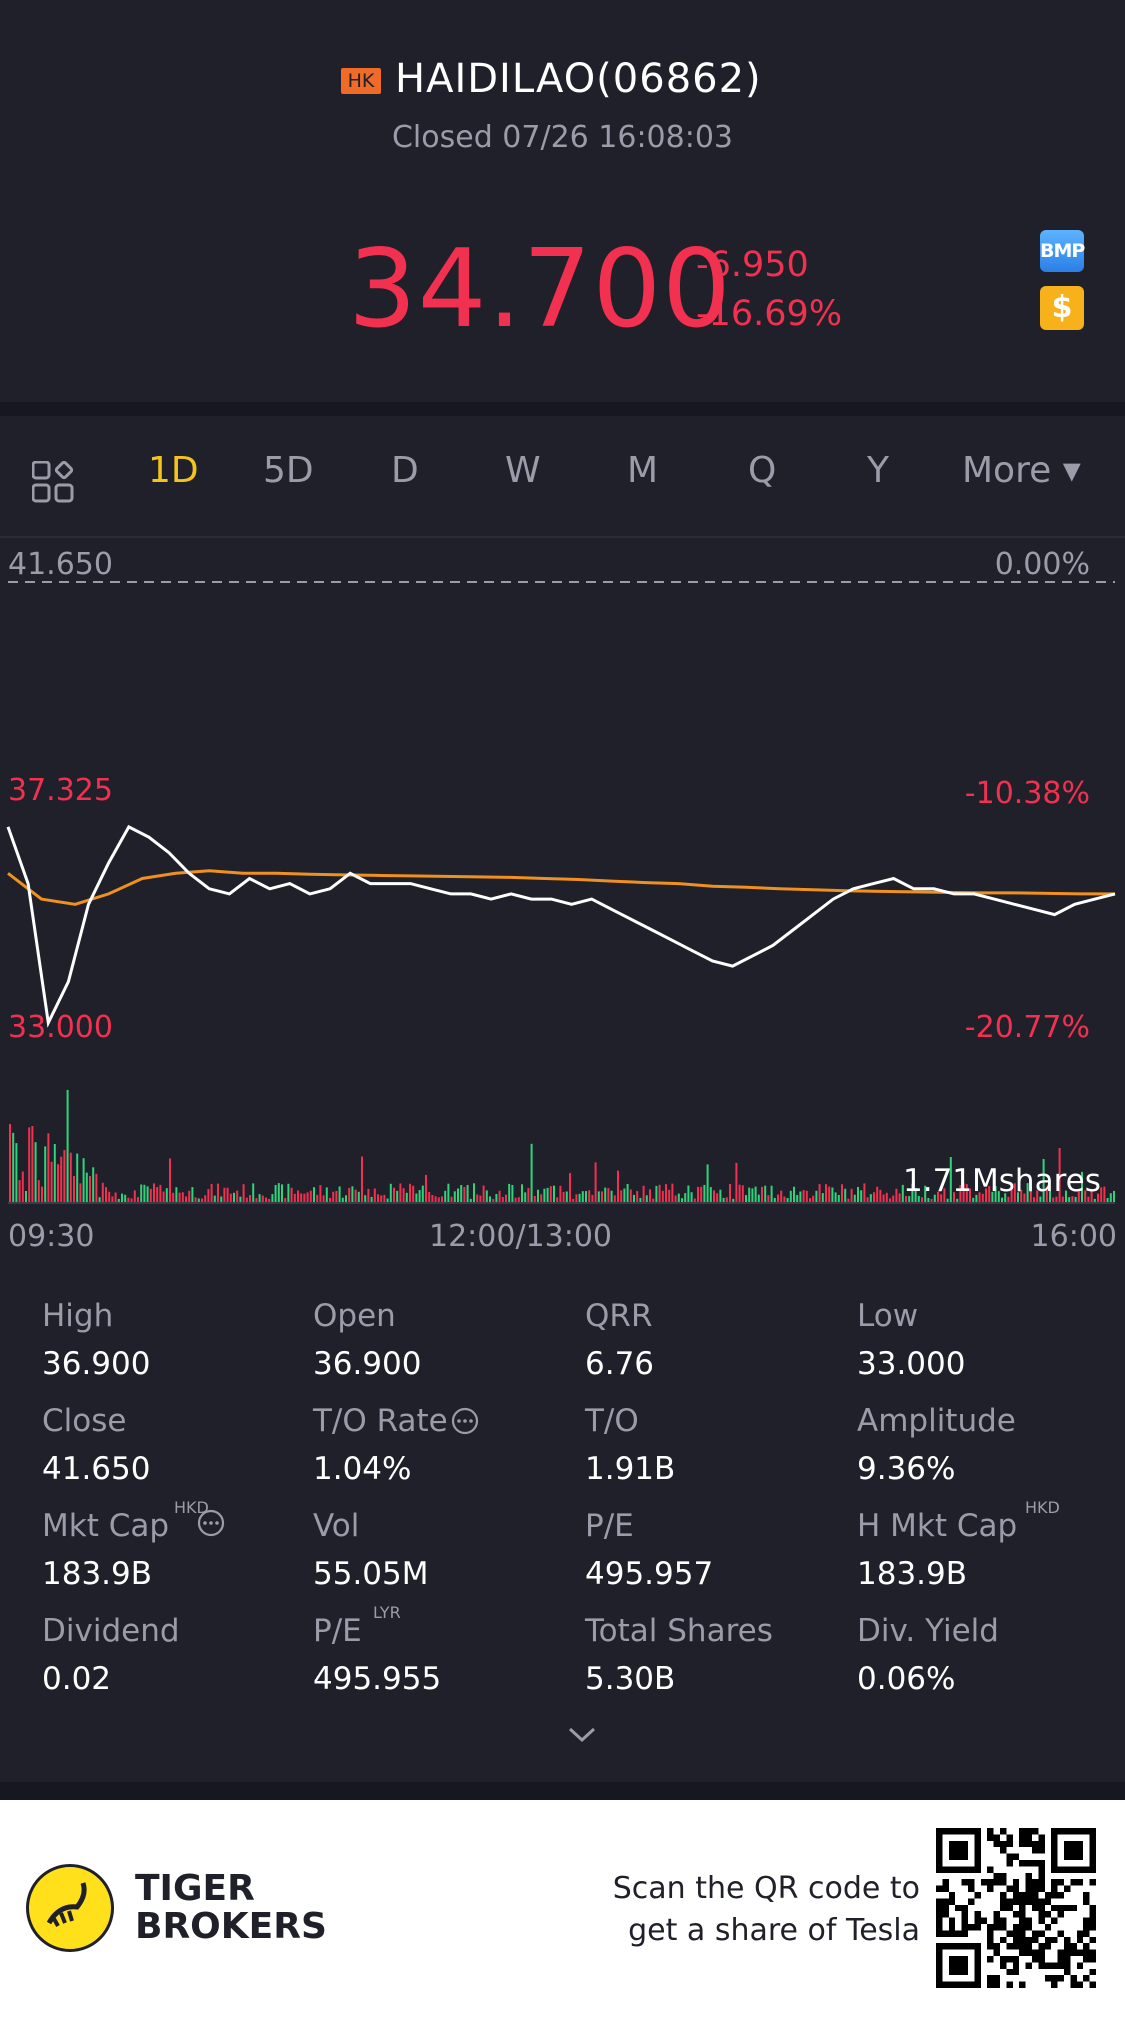  Describe the element at coordinates (173, 470) in the screenshot. I see `tab-1d: 1D` at that location.